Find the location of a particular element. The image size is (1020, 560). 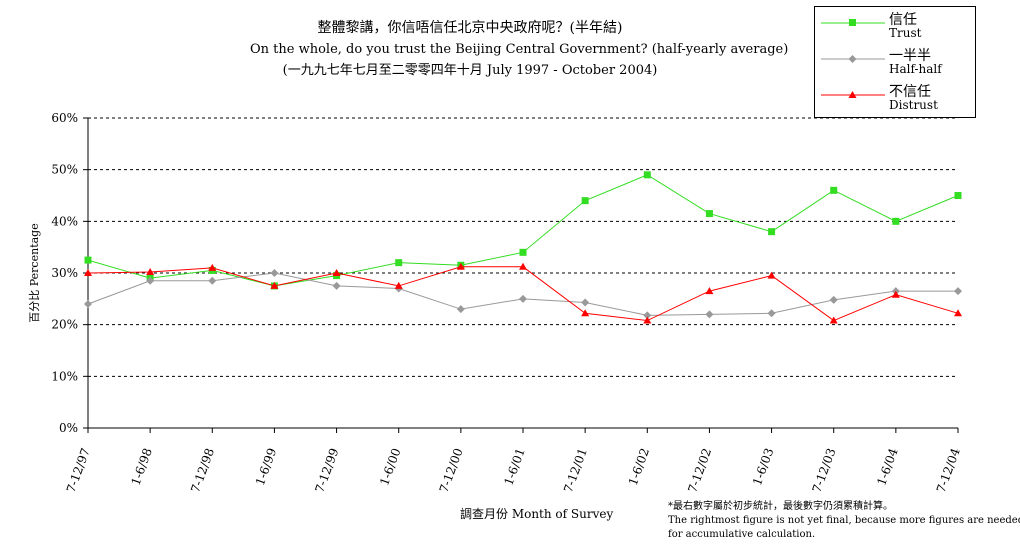

footnote-line-3: for accumulative calculation. is located at coordinates (742, 534).